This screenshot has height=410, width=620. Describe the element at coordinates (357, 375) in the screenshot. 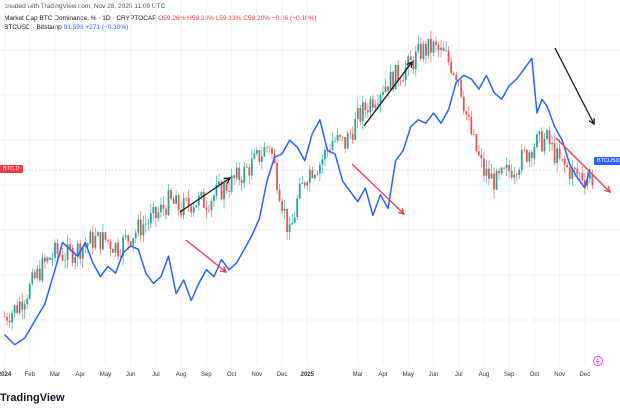

I see `x-tick-label: Mar` at that location.